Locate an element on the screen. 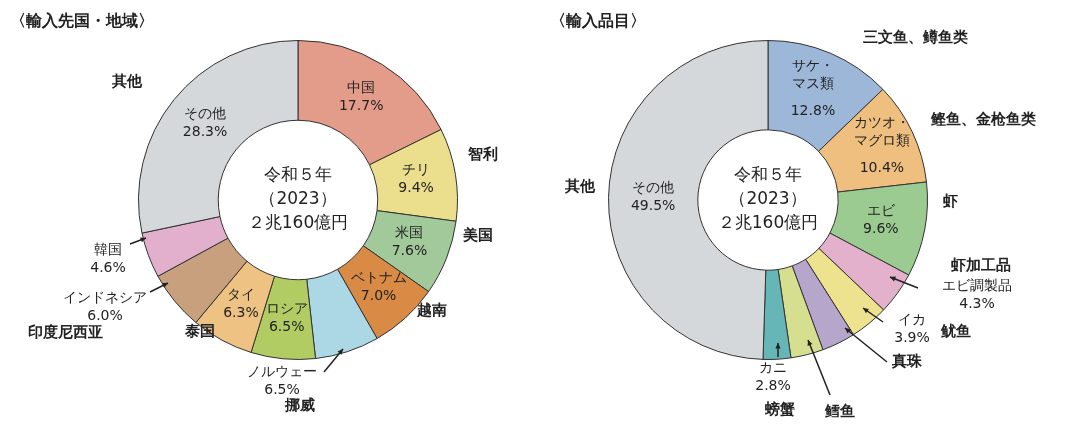 The image size is (1080, 431). slice-label: ロシア is located at coordinates (286, 307).